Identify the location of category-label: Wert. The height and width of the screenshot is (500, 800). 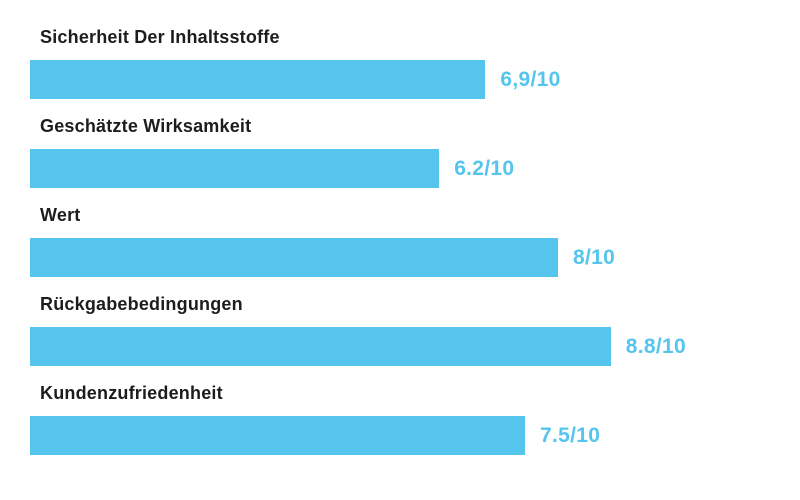
(60, 215).